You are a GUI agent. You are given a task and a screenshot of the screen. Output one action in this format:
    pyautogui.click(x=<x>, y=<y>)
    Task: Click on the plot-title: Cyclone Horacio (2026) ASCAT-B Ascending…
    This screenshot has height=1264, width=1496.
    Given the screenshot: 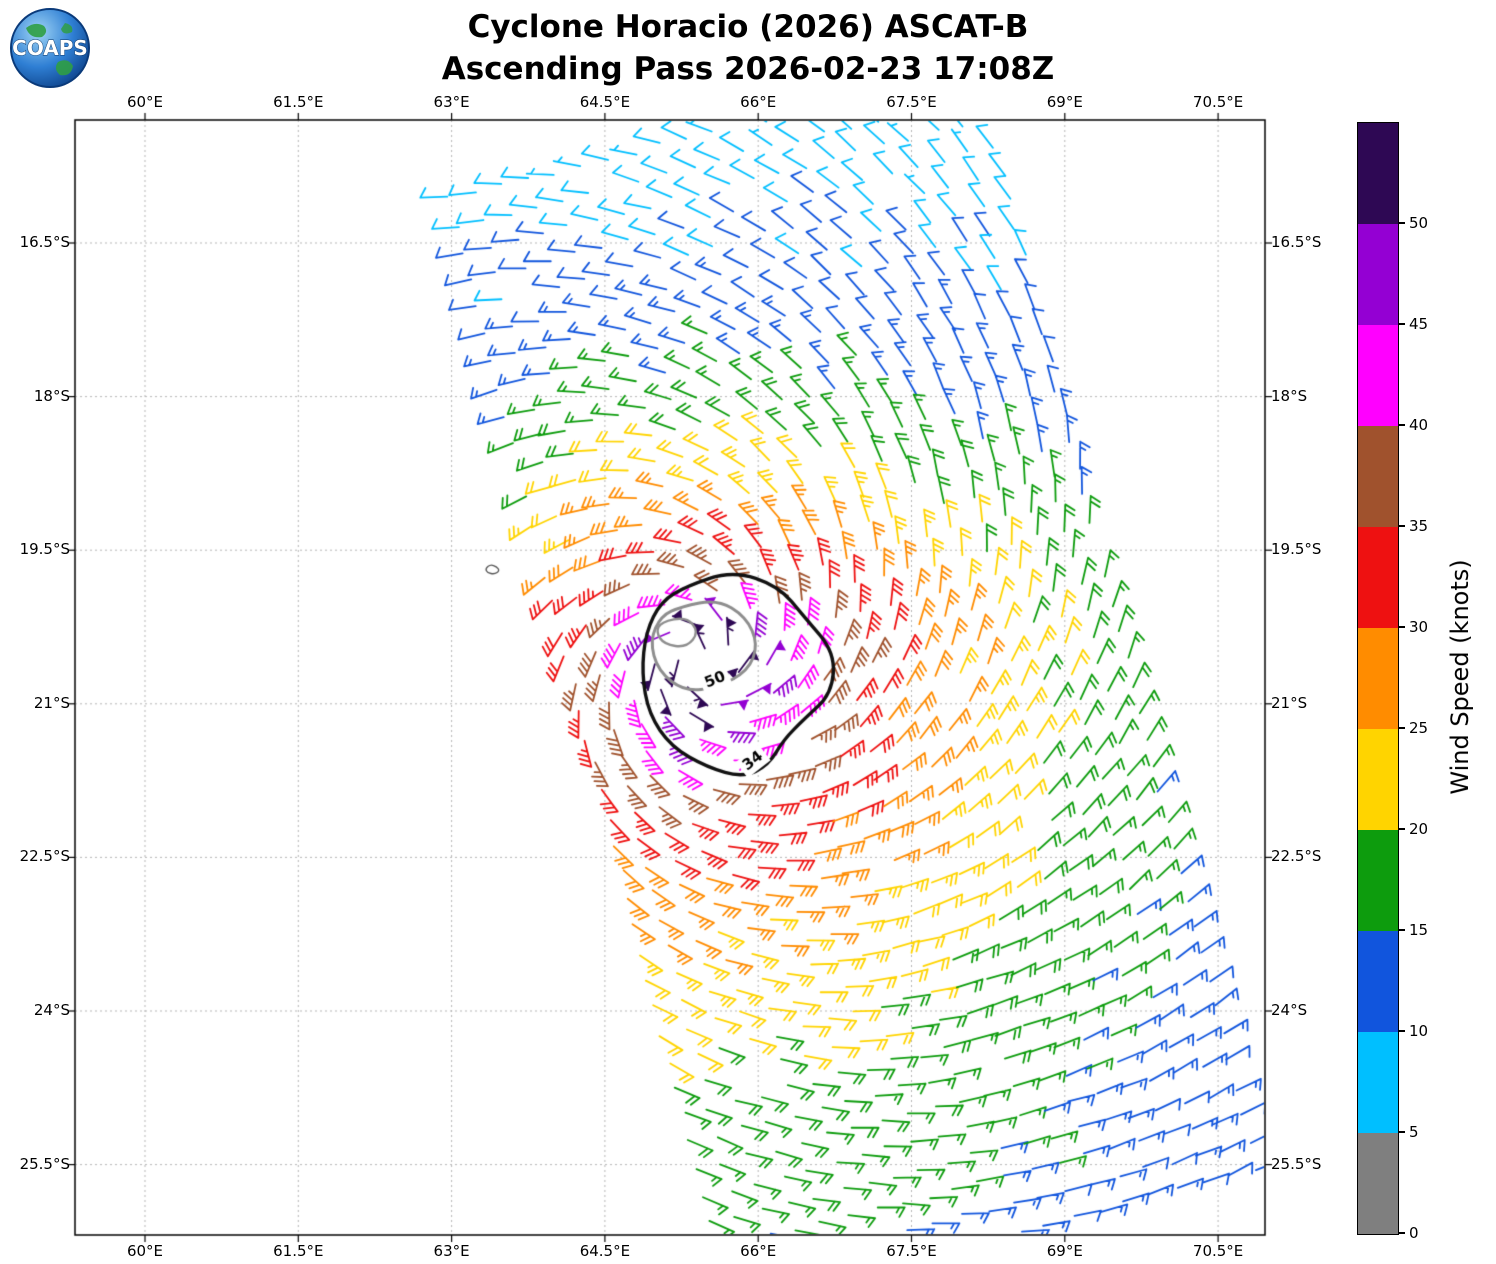 What is the action you would take?
    pyautogui.click(x=748, y=48)
    